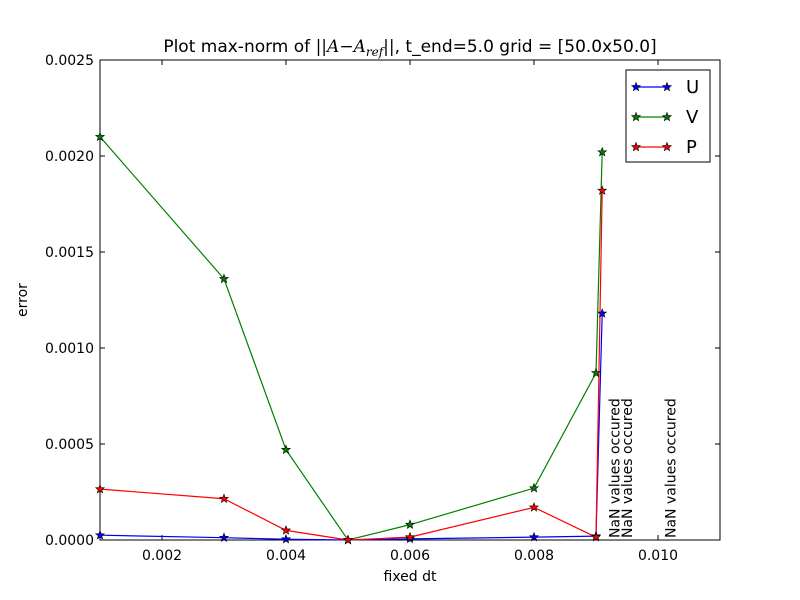 This screenshot has width=800, height=600. What do you see at coordinates (411, 577) in the screenshot?
I see `x-axis-title: fixed dt` at bounding box center [411, 577].